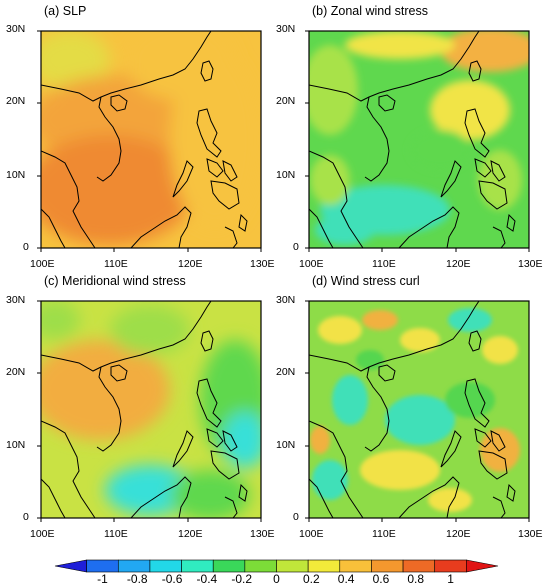 The image size is (550, 588). I want to click on panel-a-title: (a) SLP, so click(65, 11).